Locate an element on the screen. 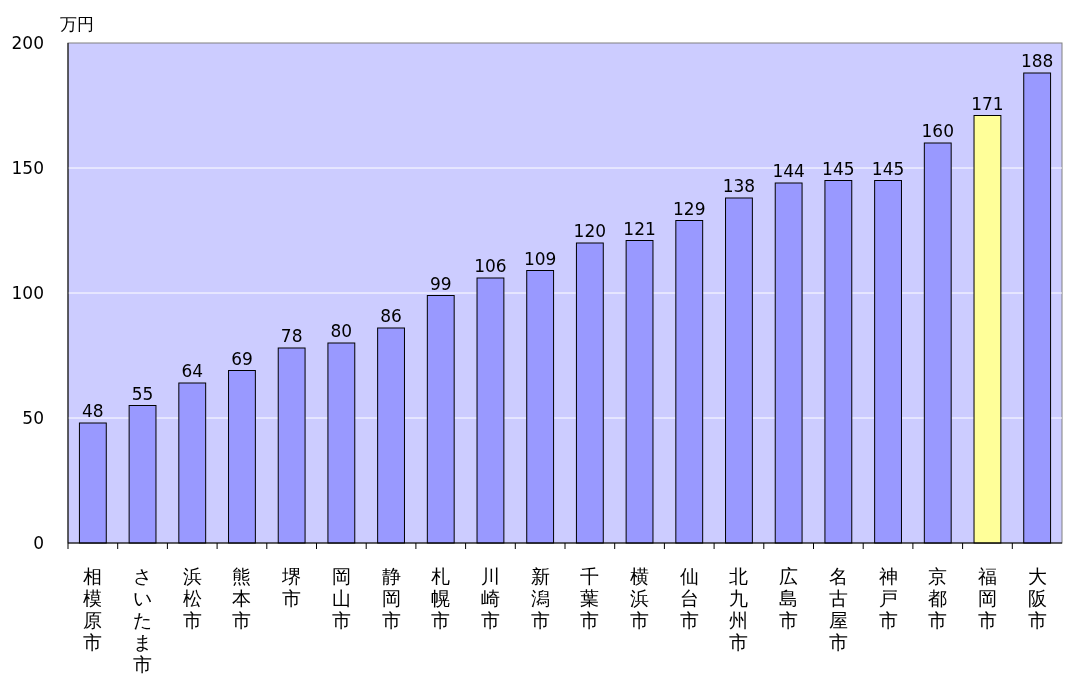 The height and width of the screenshot is (680, 1075). x-tick-label: 新潟市 is located at coordinates (540, 598).